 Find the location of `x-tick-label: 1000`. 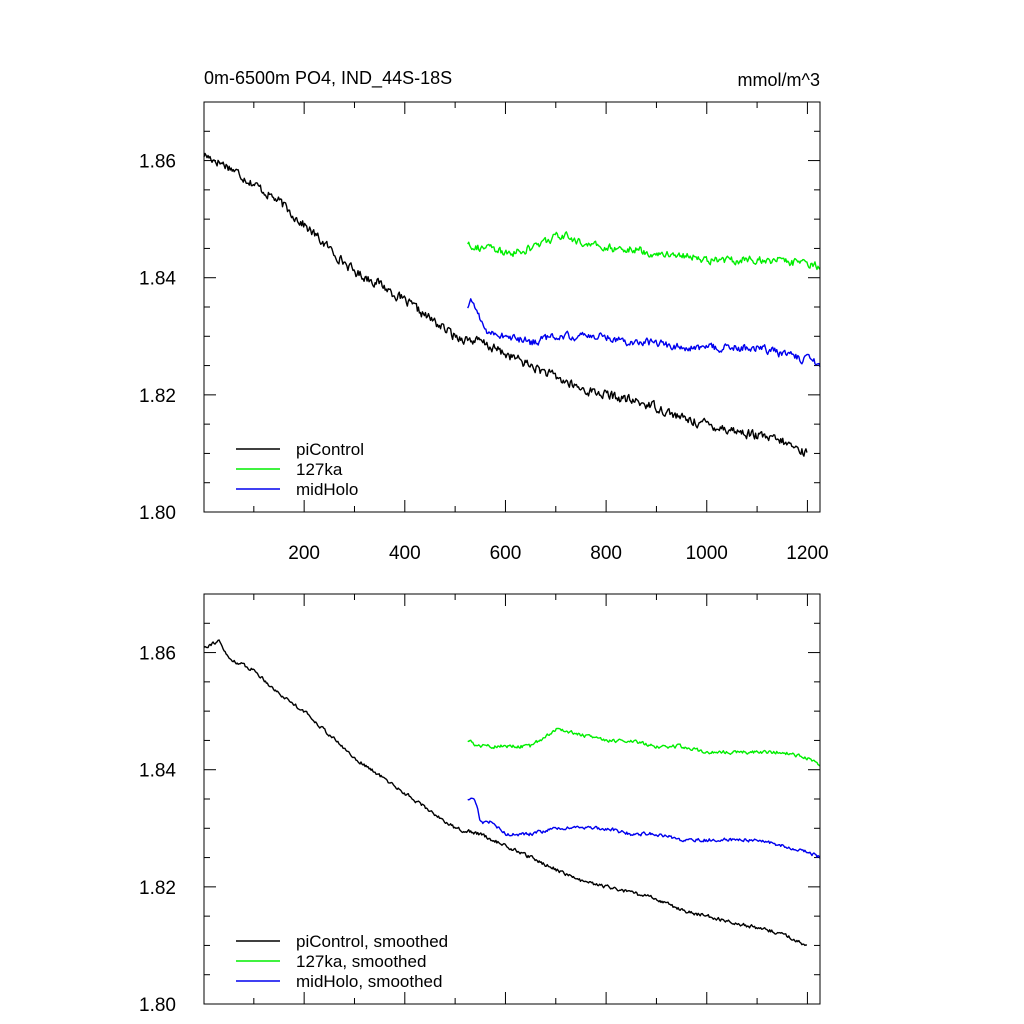

x-tick-label: 1000 is located at coordinates (707, 553).